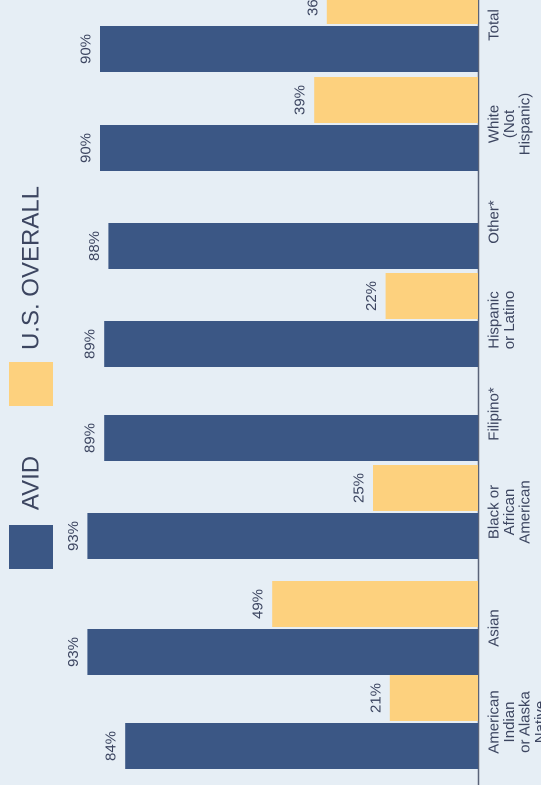 The image size is (541, 785). Describe the element at coordinates (375, 698) in the screenshot. I see `data-label-us-overall: 21%` at that location.